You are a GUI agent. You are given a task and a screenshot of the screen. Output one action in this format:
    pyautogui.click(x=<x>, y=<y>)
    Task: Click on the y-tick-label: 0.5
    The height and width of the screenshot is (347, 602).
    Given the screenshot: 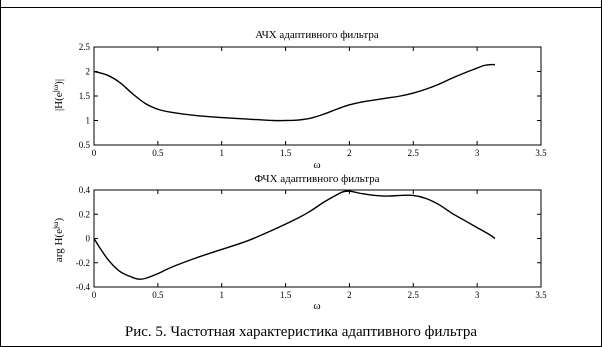 What is the action you would take?
    pyautogui.click(x=85, y=145)
    